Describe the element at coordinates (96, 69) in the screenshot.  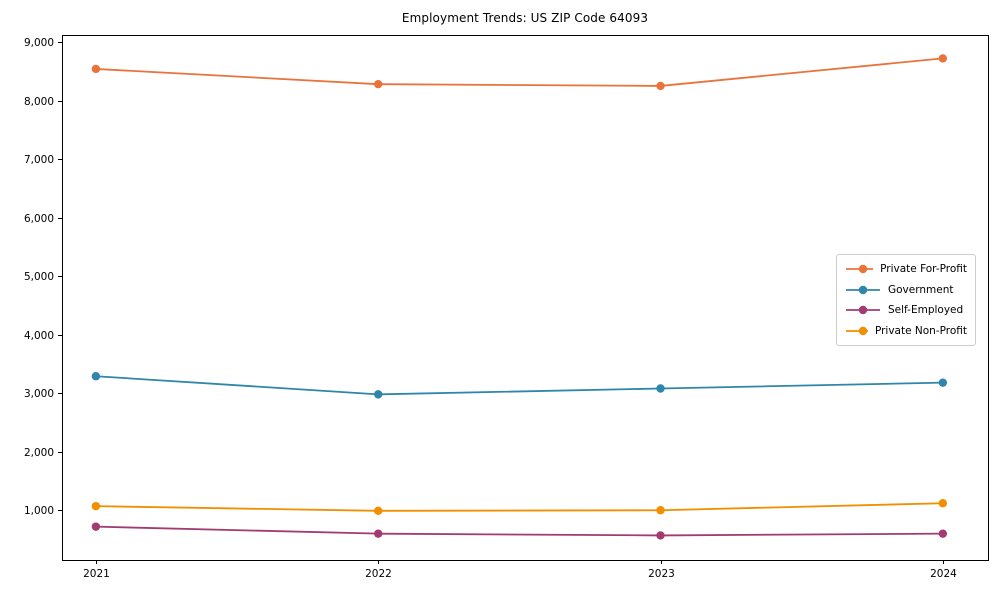
I see `data-point-private-for-profit-2021` at that location.